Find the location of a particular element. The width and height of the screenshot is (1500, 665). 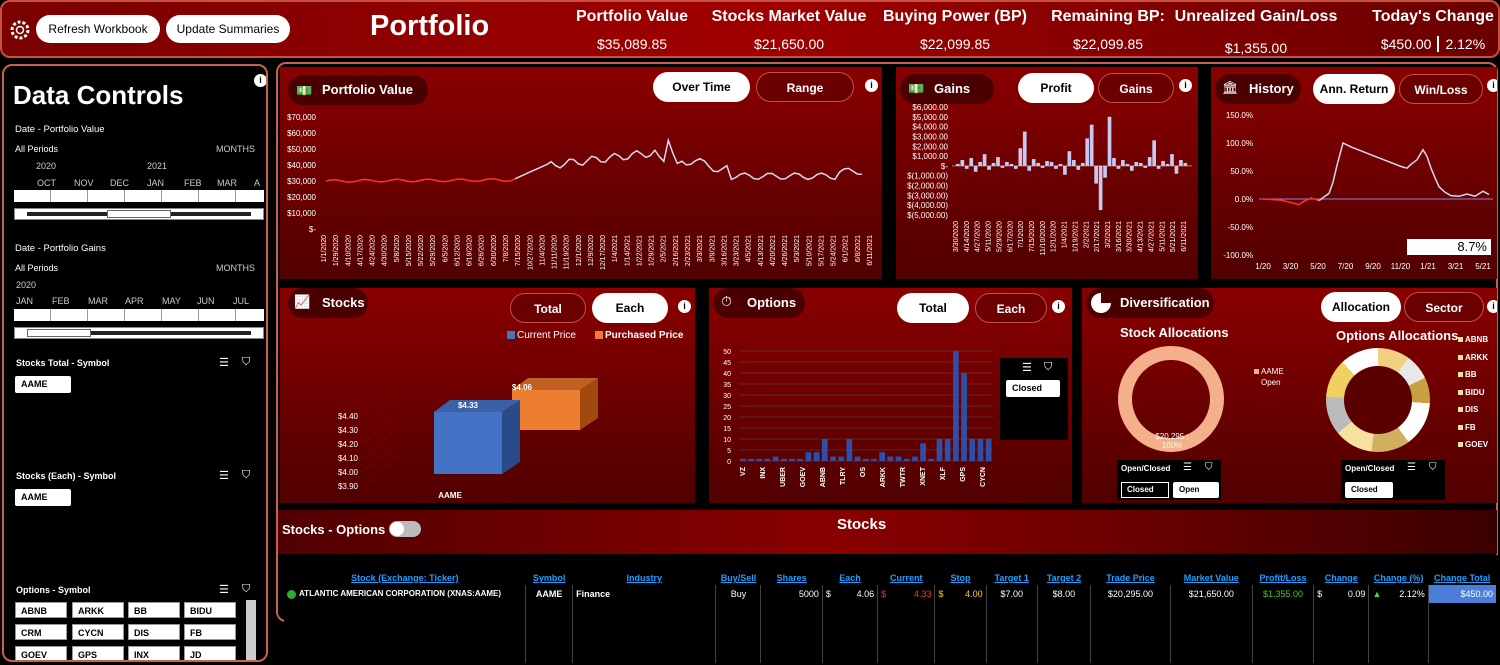

col-symbol: Symbol is located at coordinates (549, 578).